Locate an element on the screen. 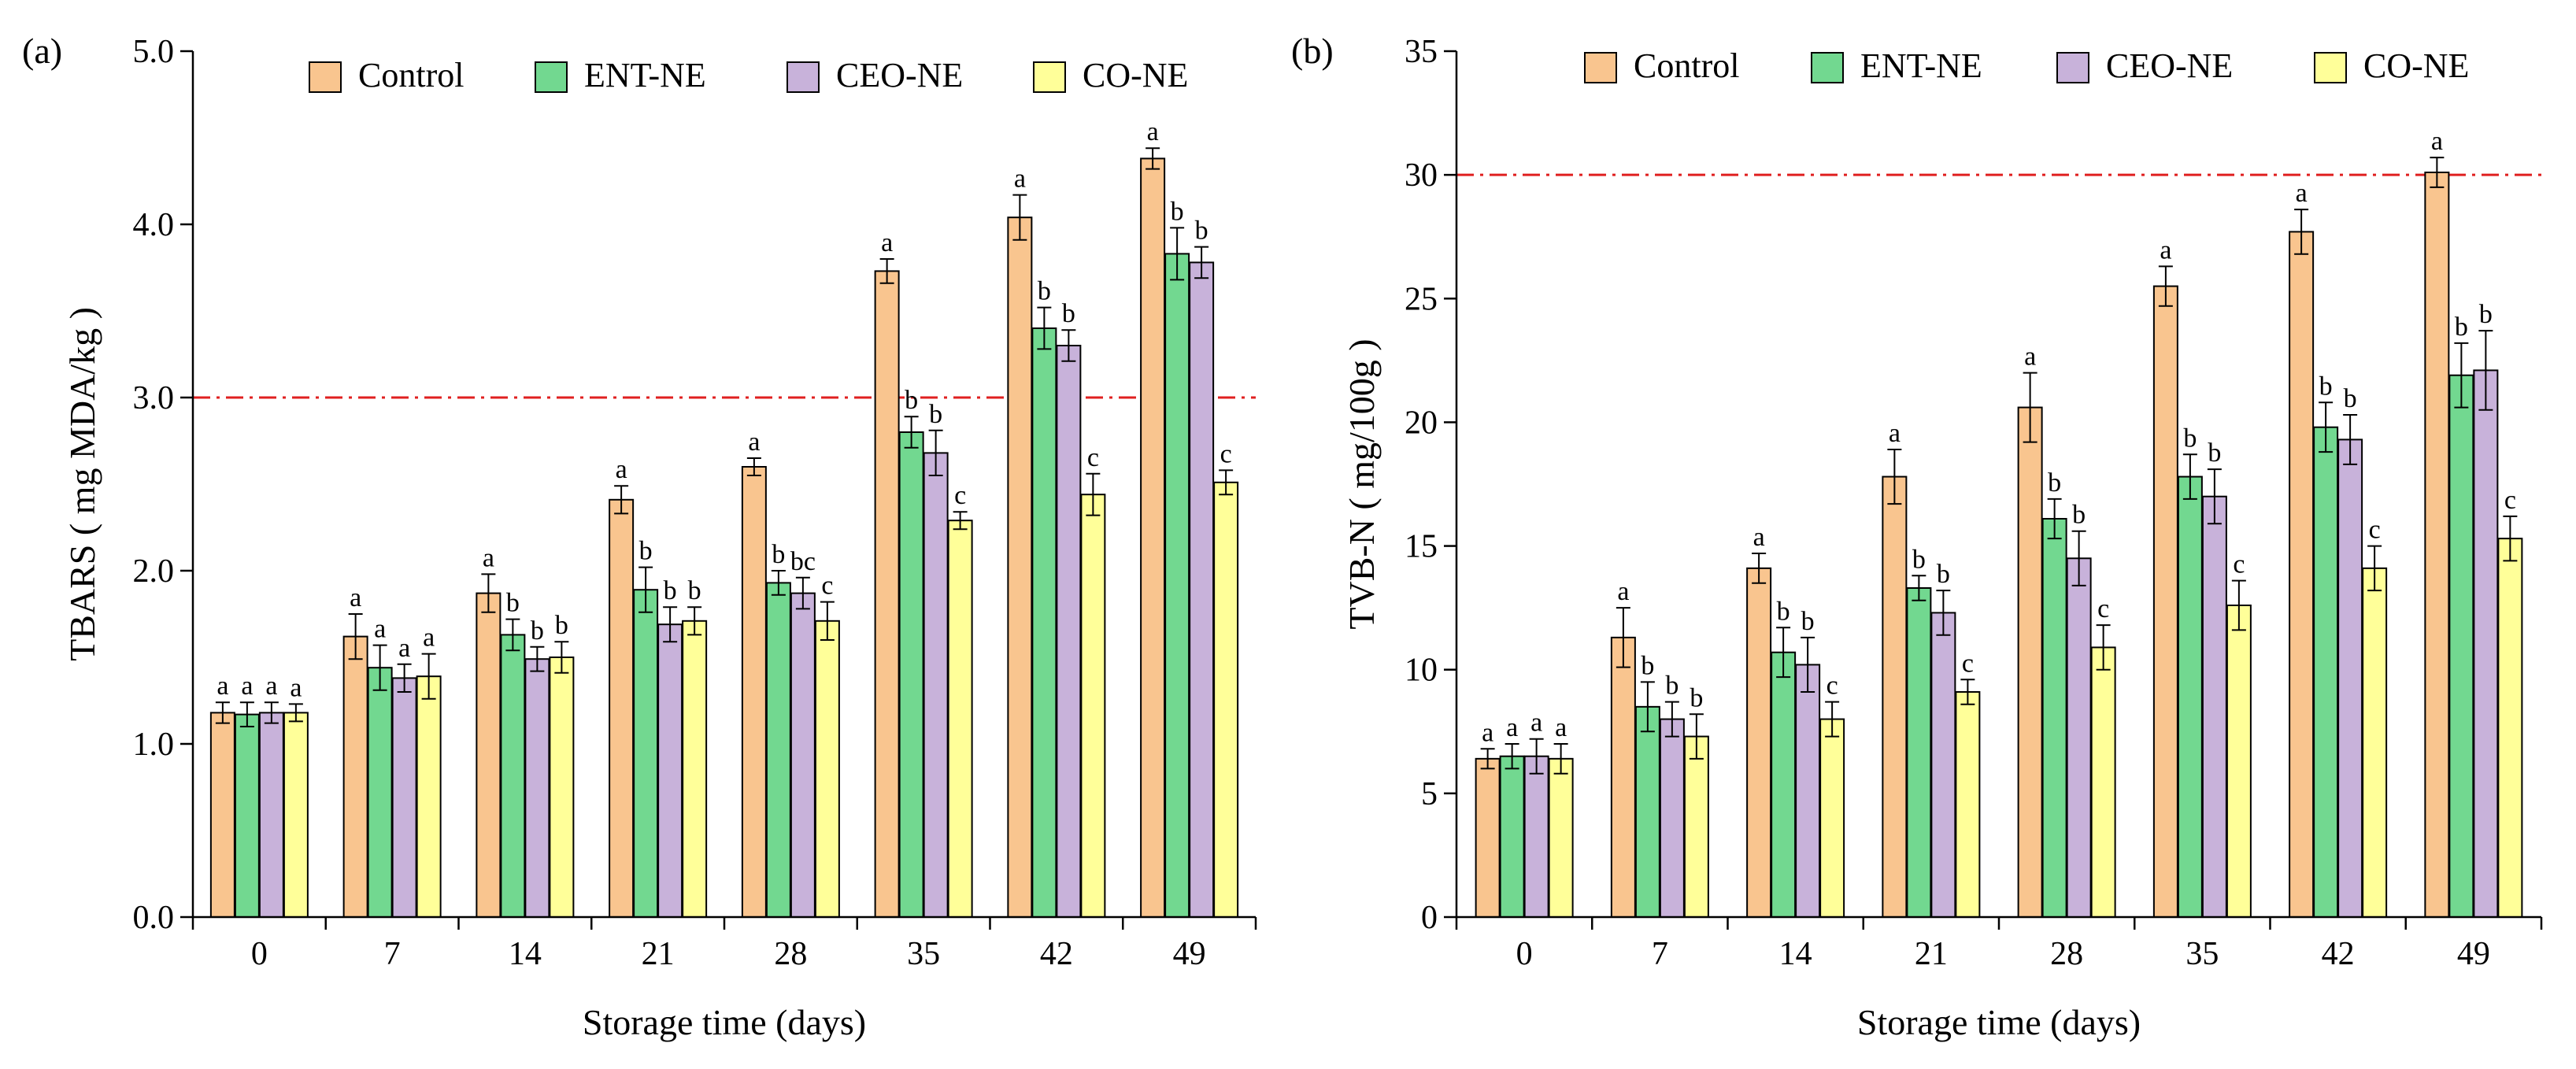 The width and height of the screenshot is (2576, 1069). y-tick-label: 2.0 is located at coordinates (154, 571).